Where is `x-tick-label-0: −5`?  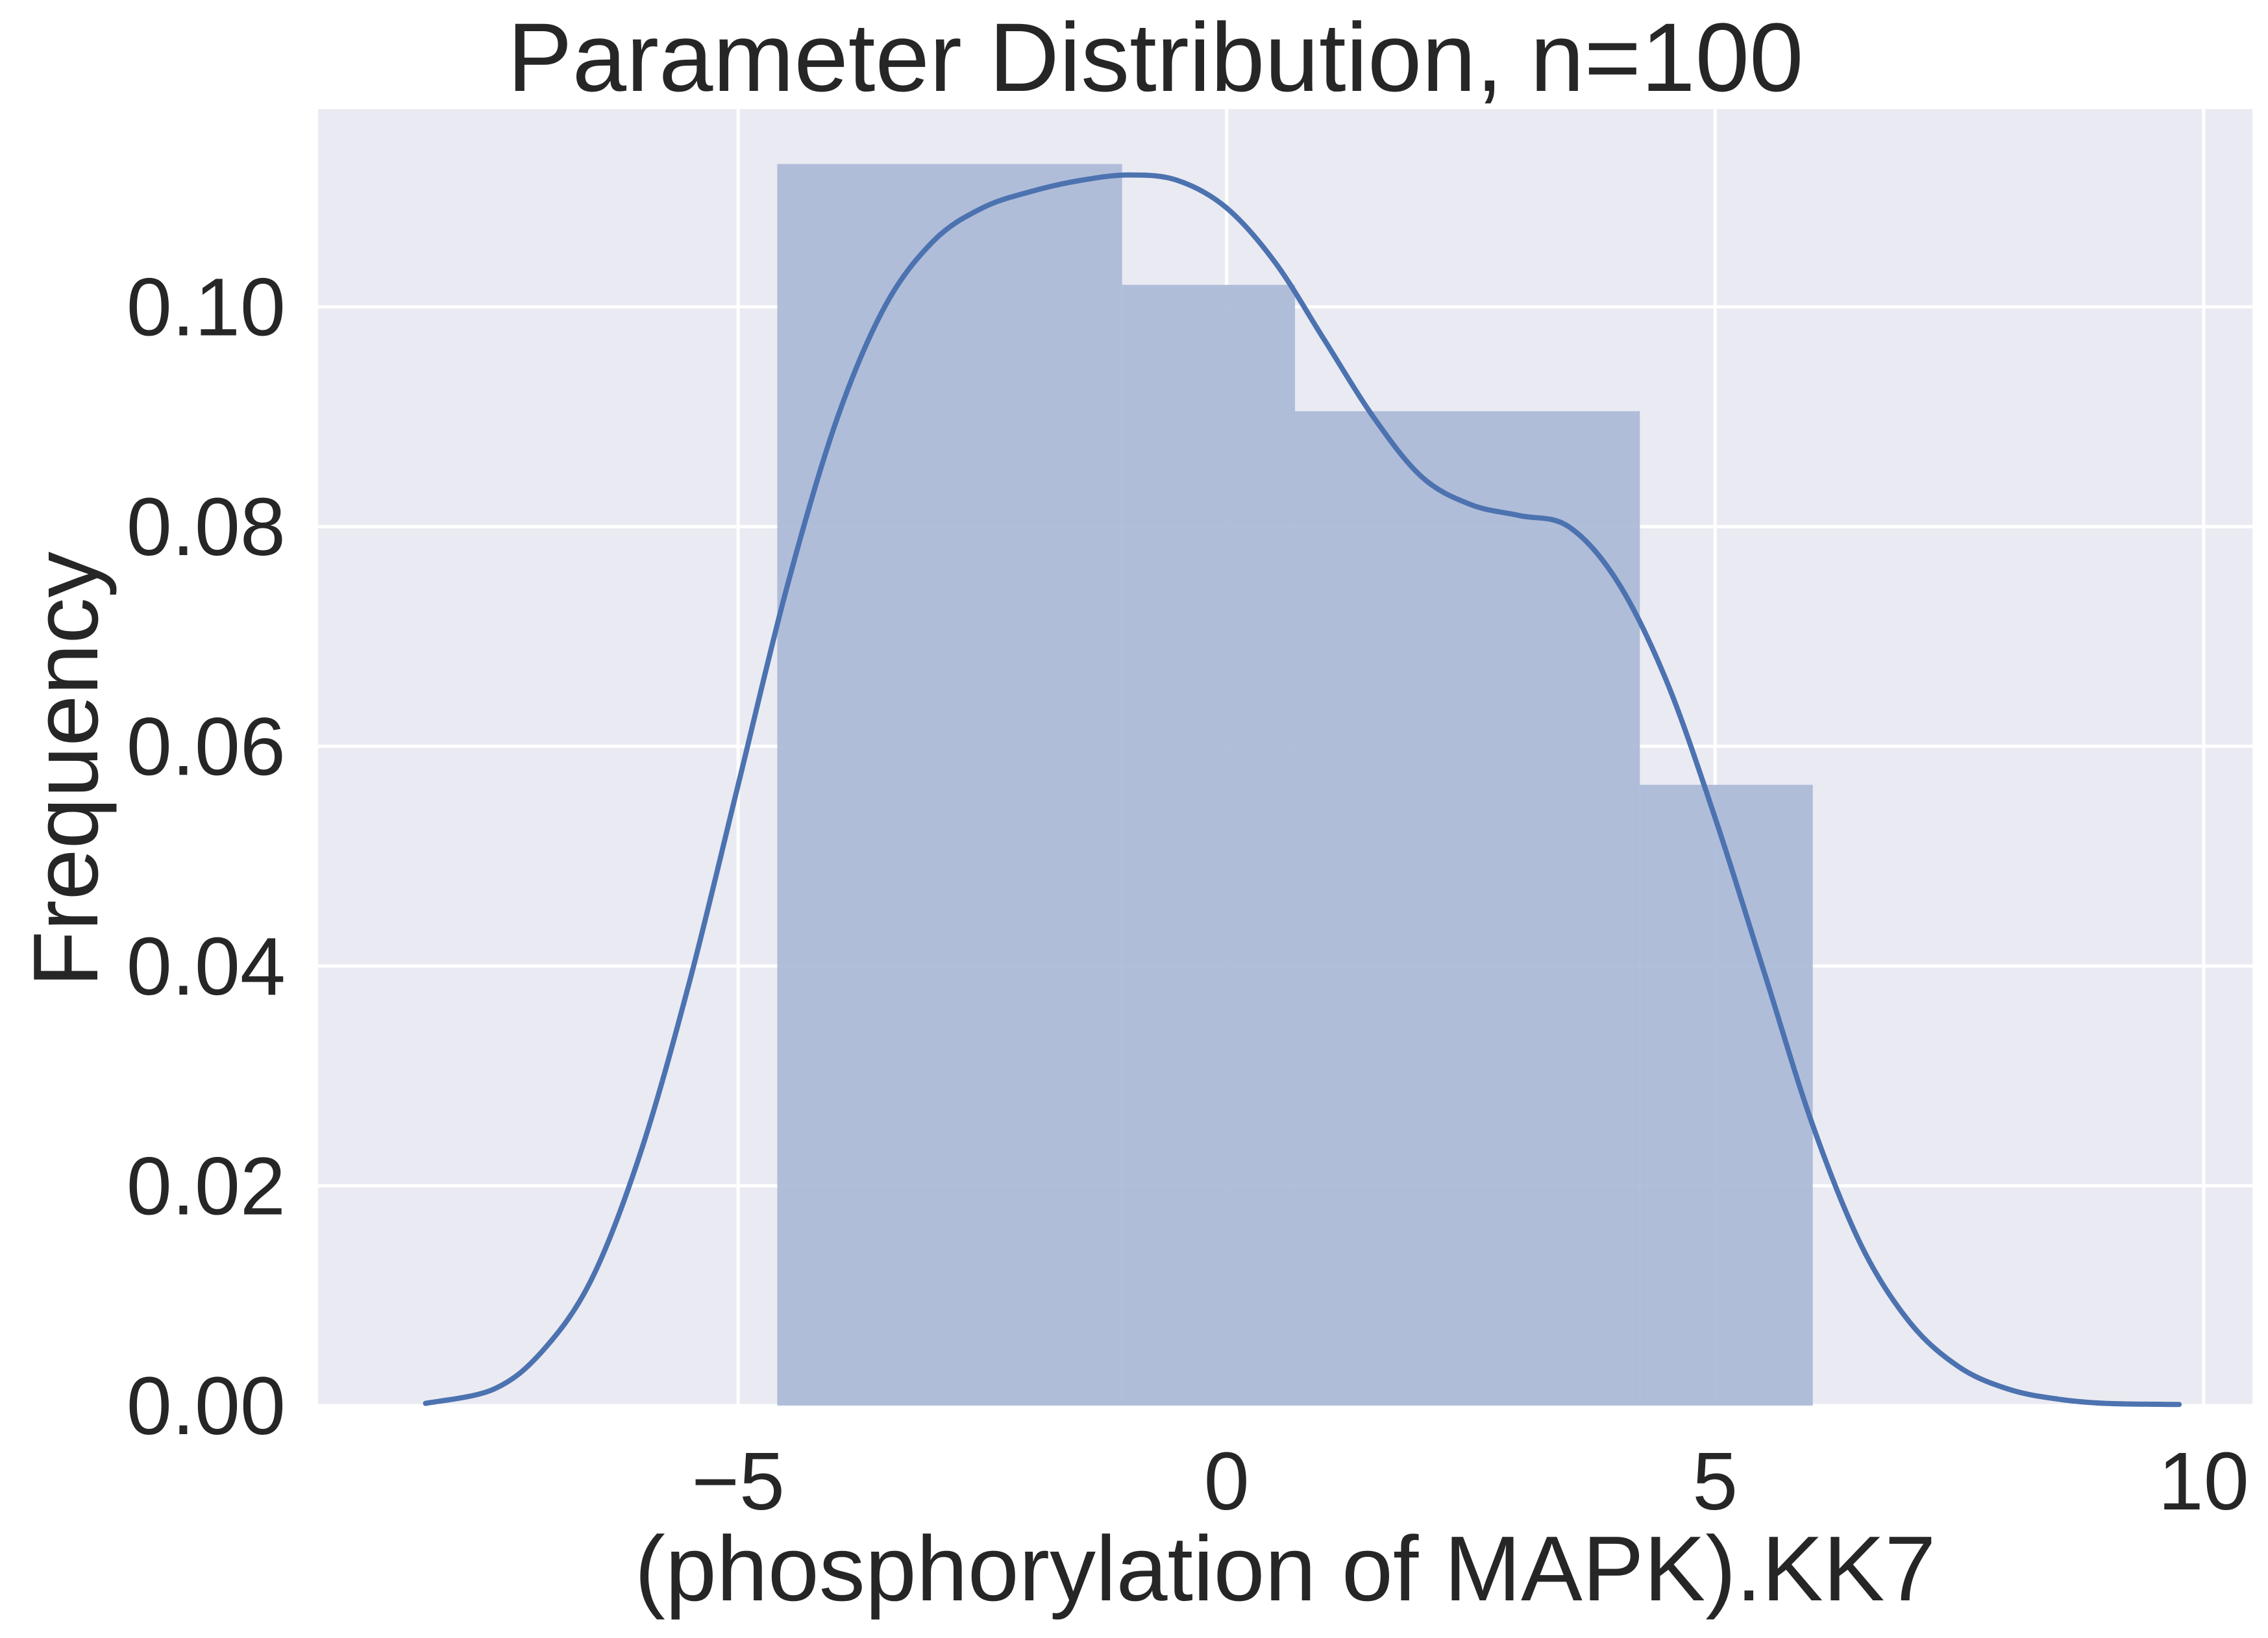
x-tick-label-0: −5 is located at coordinates (738, 1481).